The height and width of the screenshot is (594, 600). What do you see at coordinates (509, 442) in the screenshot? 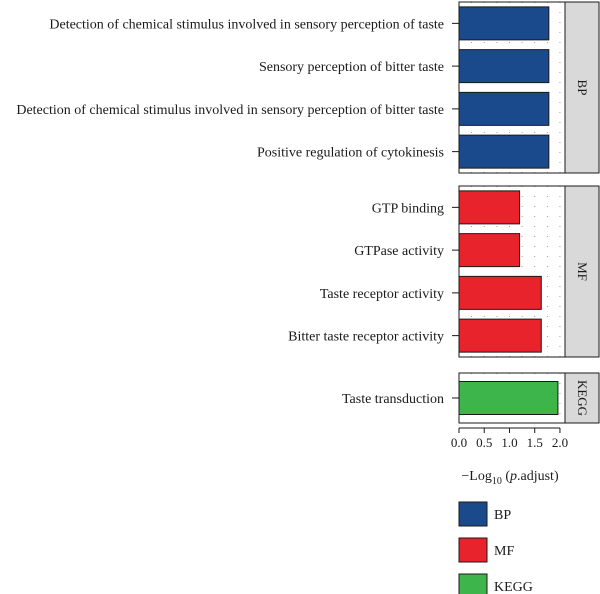
I see `x-tick-label: 1.0` at bounding box center [509, 442].